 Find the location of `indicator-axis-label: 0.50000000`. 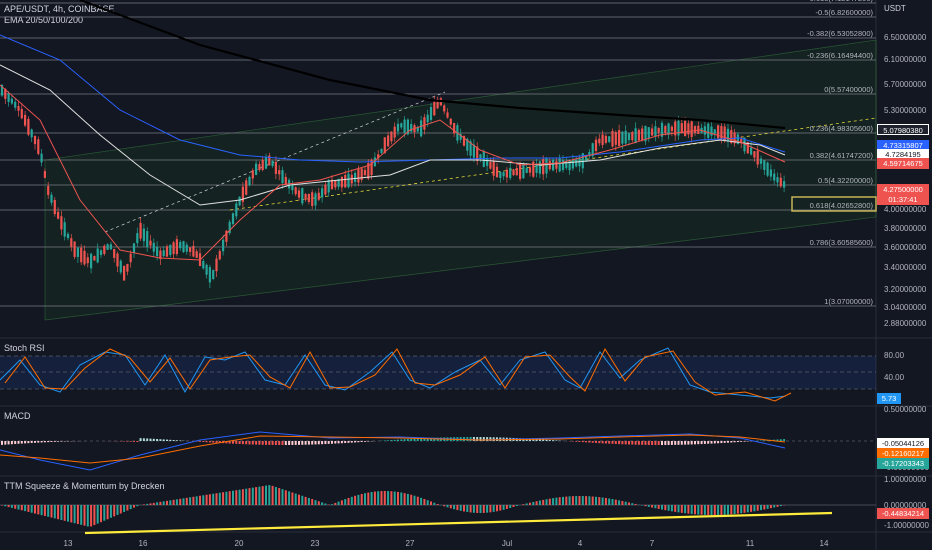

indicator-axis-label: 0.50000000 is located at coordinates (905, 409).